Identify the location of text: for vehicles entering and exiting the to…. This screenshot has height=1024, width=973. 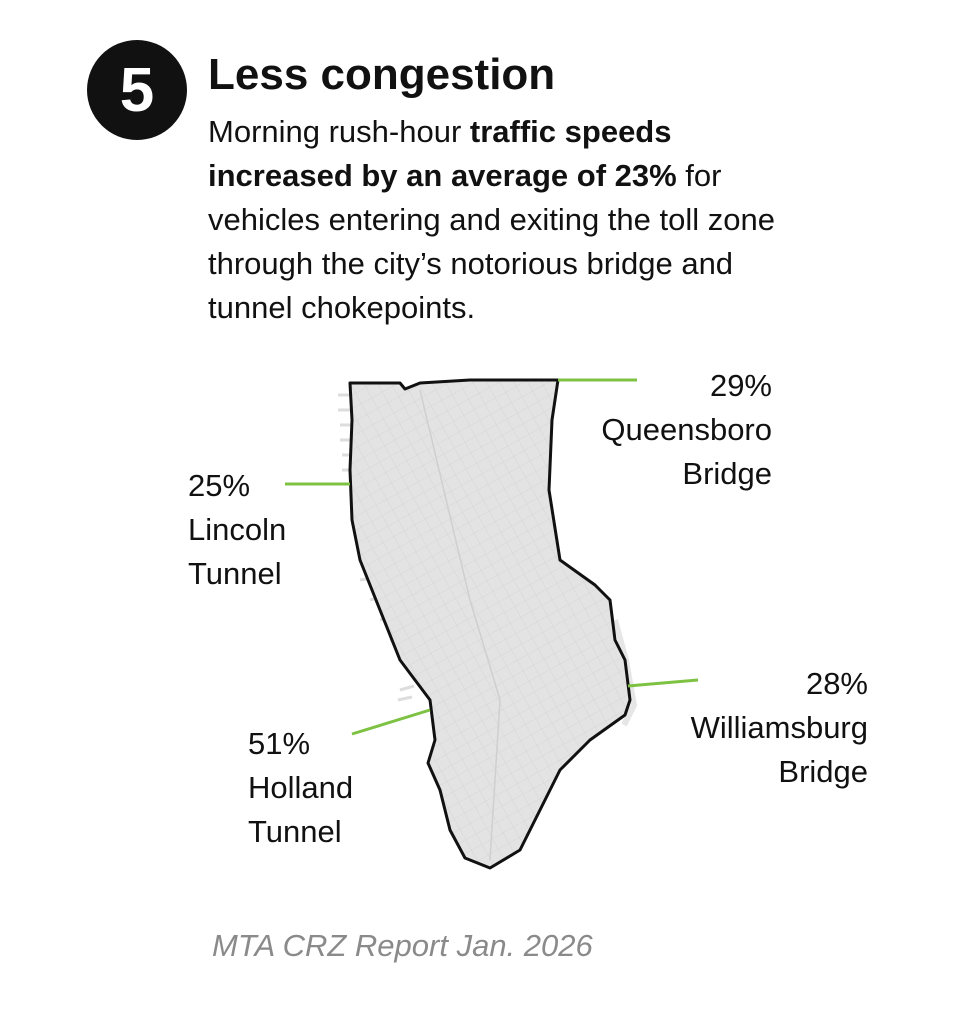
(491, 241).